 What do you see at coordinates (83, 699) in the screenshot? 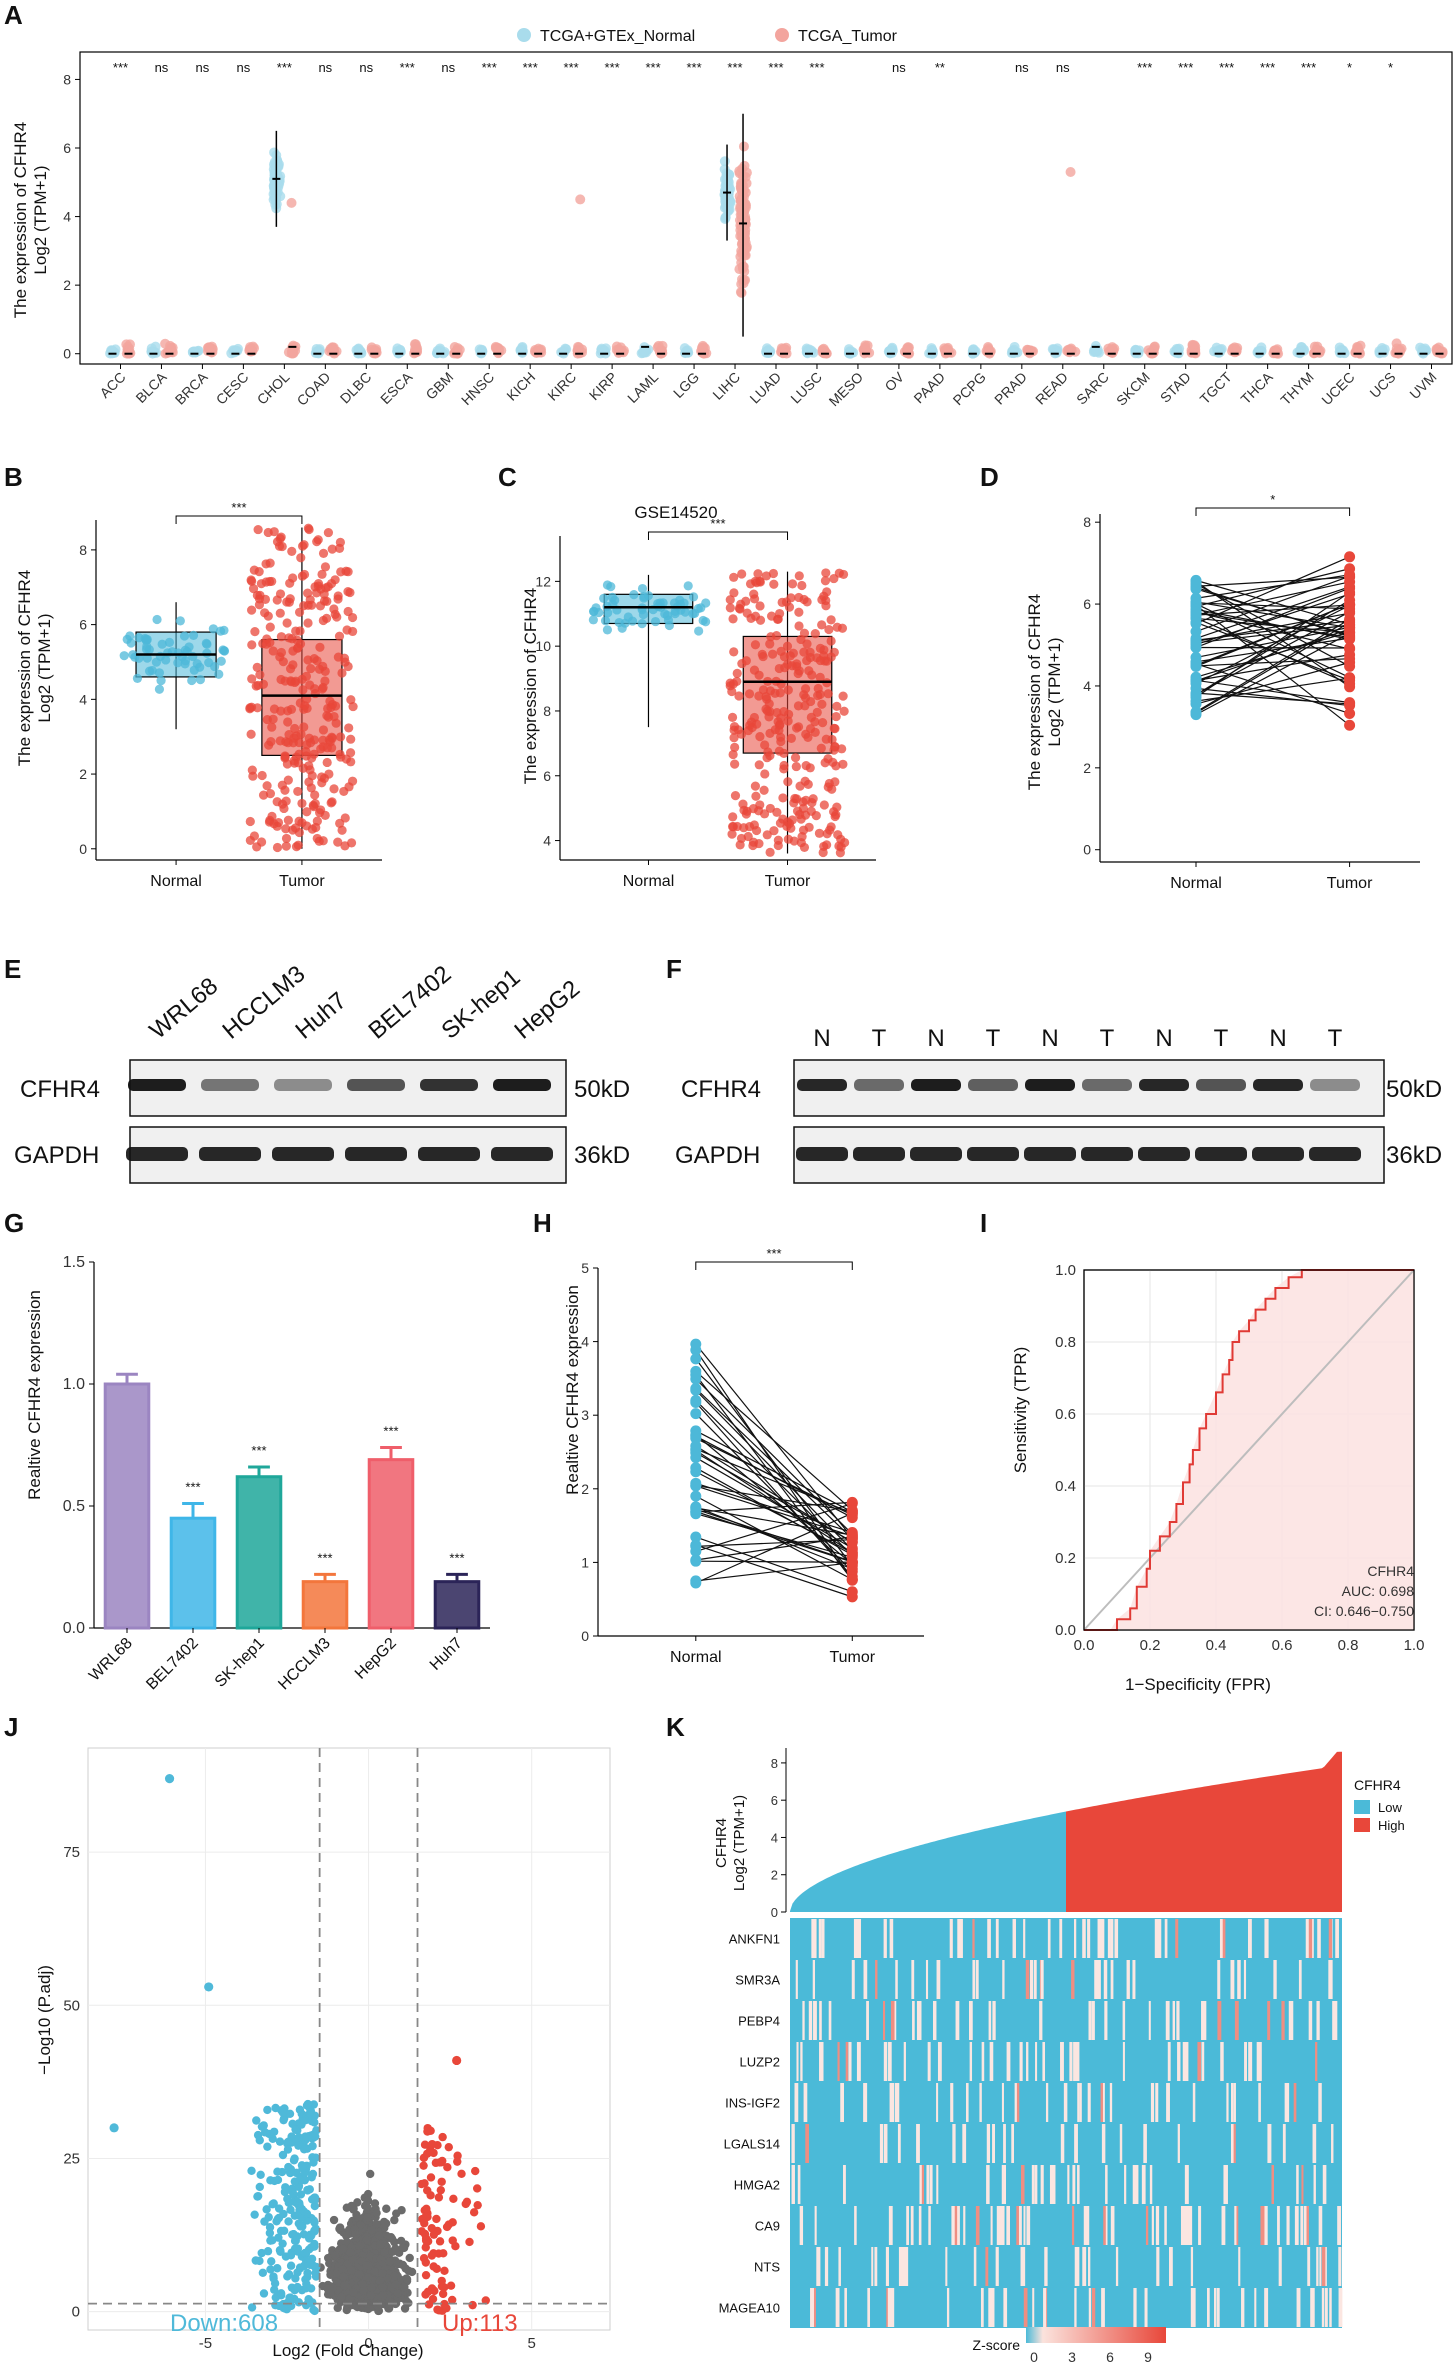
I see `ytick-label: 4` at bounding box center [83, 699].